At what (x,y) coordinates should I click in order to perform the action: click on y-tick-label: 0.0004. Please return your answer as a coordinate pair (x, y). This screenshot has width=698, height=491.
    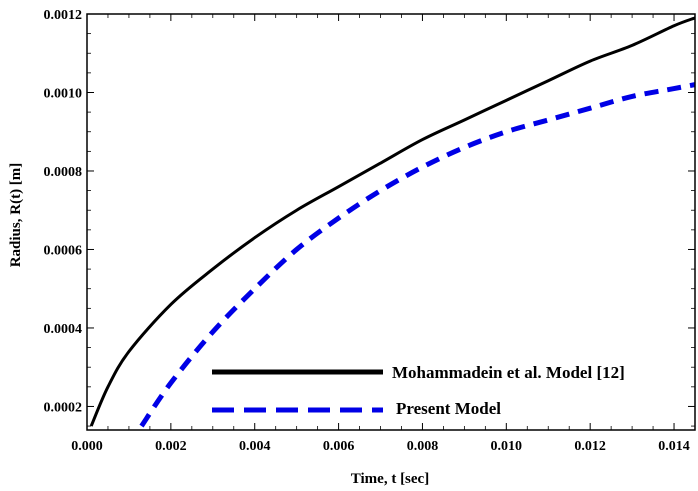
    Looking at the image, I should click on (63, 329).